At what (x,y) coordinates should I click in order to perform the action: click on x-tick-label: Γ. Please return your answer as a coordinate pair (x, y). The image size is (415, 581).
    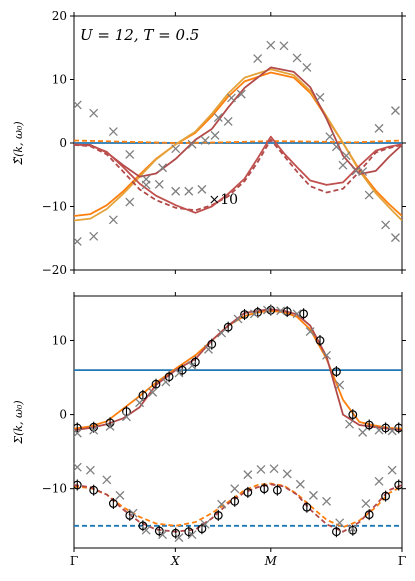
    Looking at the image, I should click on (74, 561).